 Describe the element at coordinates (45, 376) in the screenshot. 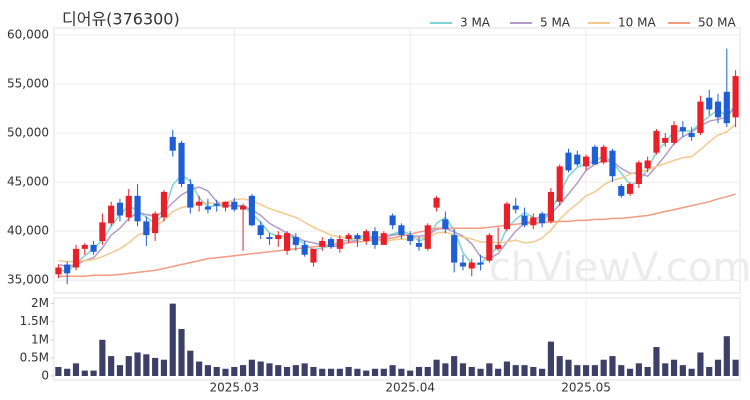

I see `volume-tick-label: 0` at that location.